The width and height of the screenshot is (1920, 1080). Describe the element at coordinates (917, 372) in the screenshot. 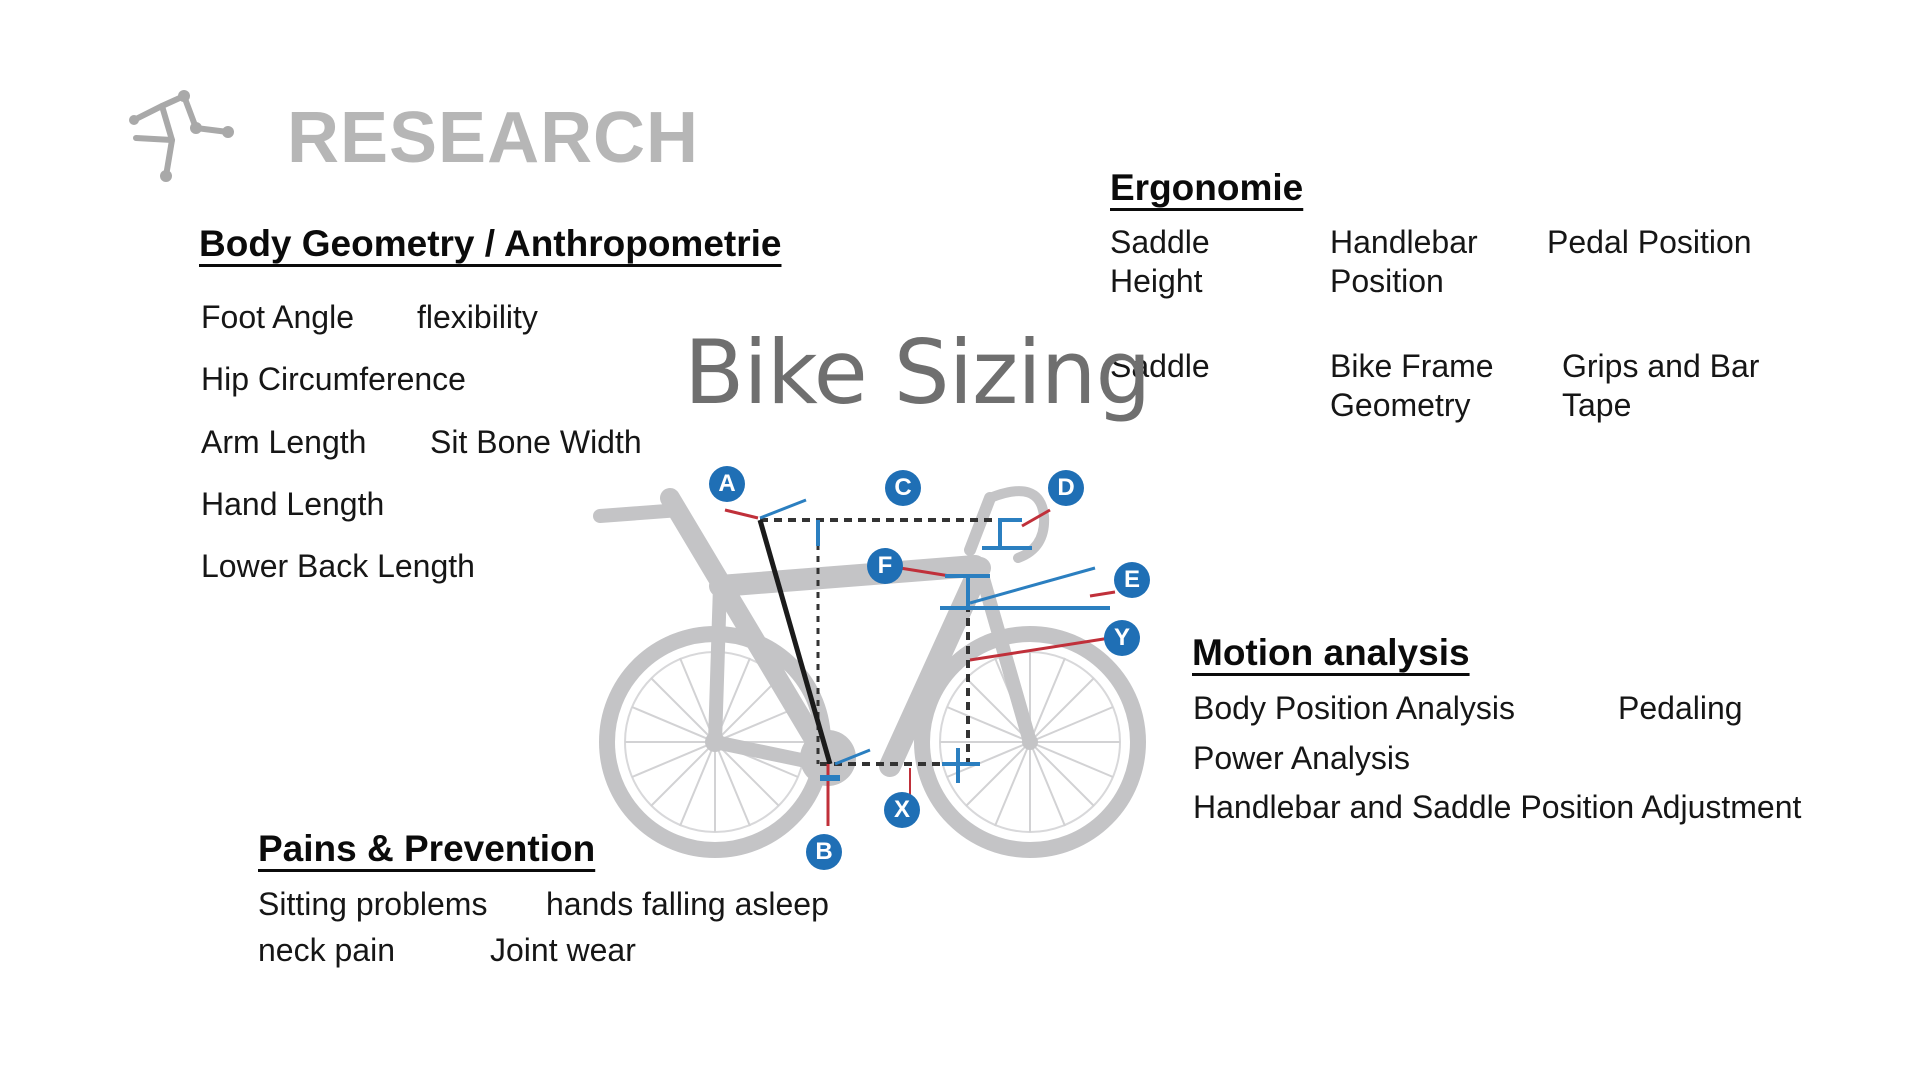

I see `bike-sizing-title: Bike Sizing` at that location.